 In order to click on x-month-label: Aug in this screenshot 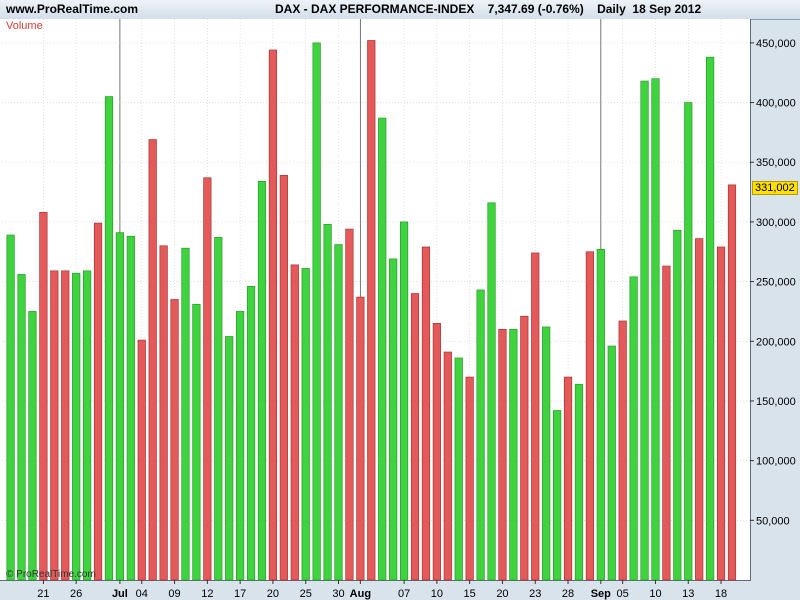, I will do `click(360, 594)`.